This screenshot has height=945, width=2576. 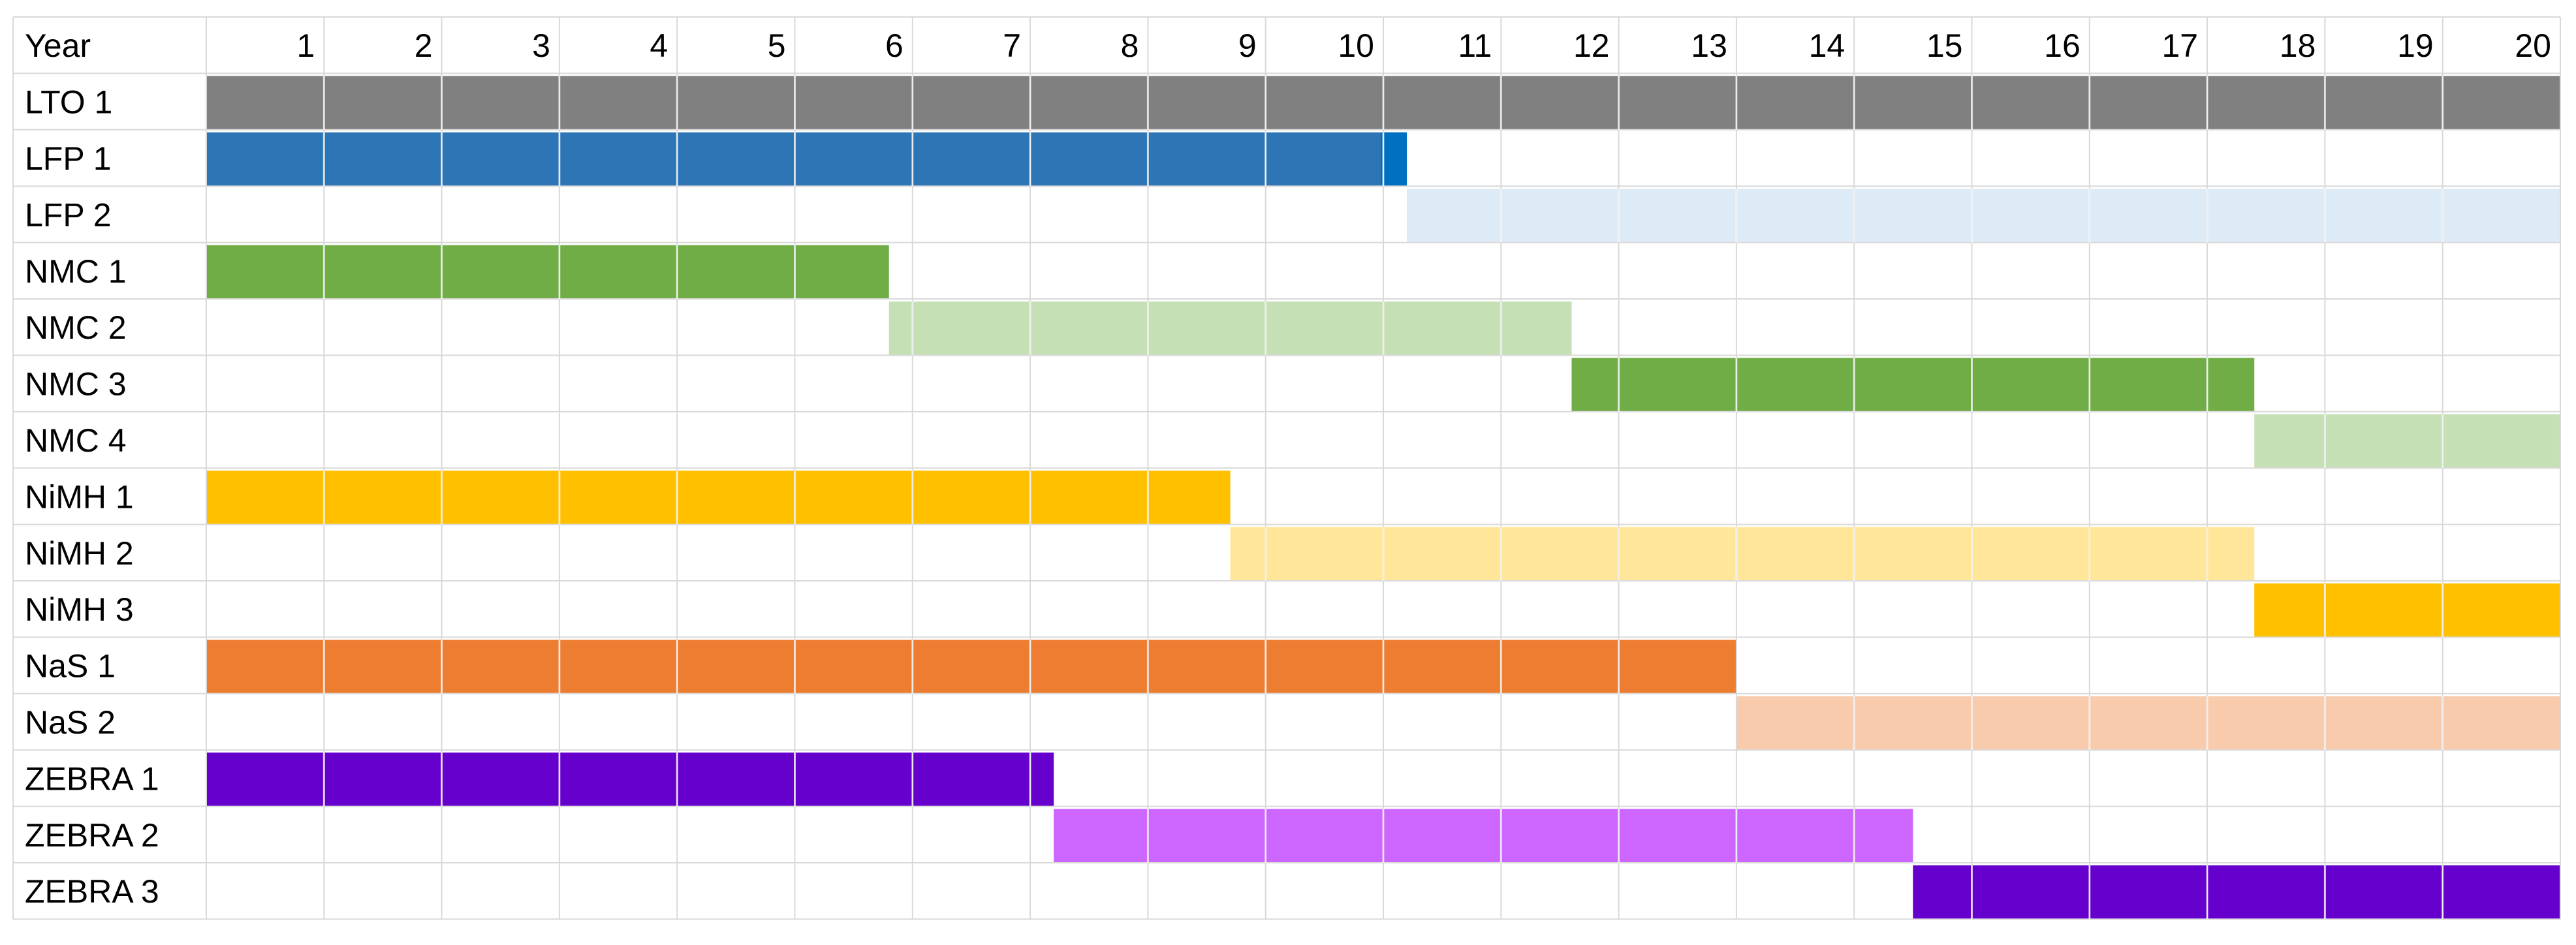 I want to click on x-tick-label: 17, so click(x=2179, y=46).